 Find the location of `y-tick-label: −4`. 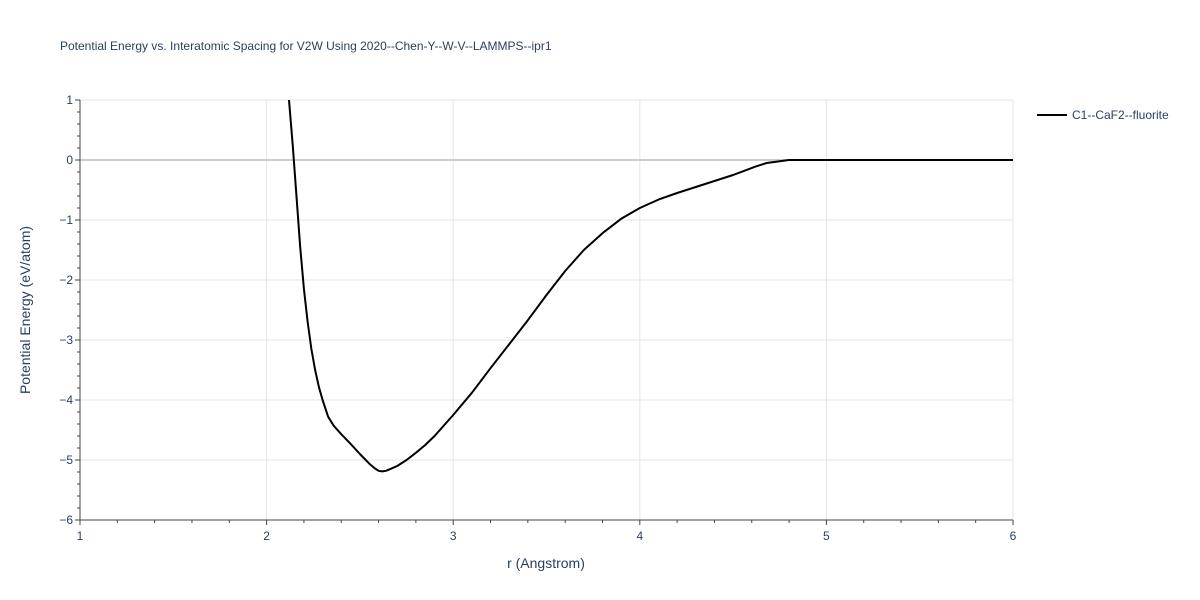

y-tick-label: −4 is located at coordinates (66, 400).